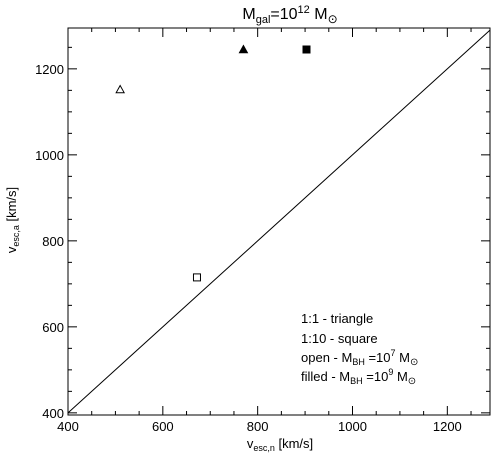 The height and width of the screenshot is (457, 491). What do you see at coordinates (53, 413) in the screenshot?
I see `y-tick-label: 400` at bounding box center [53, 413].